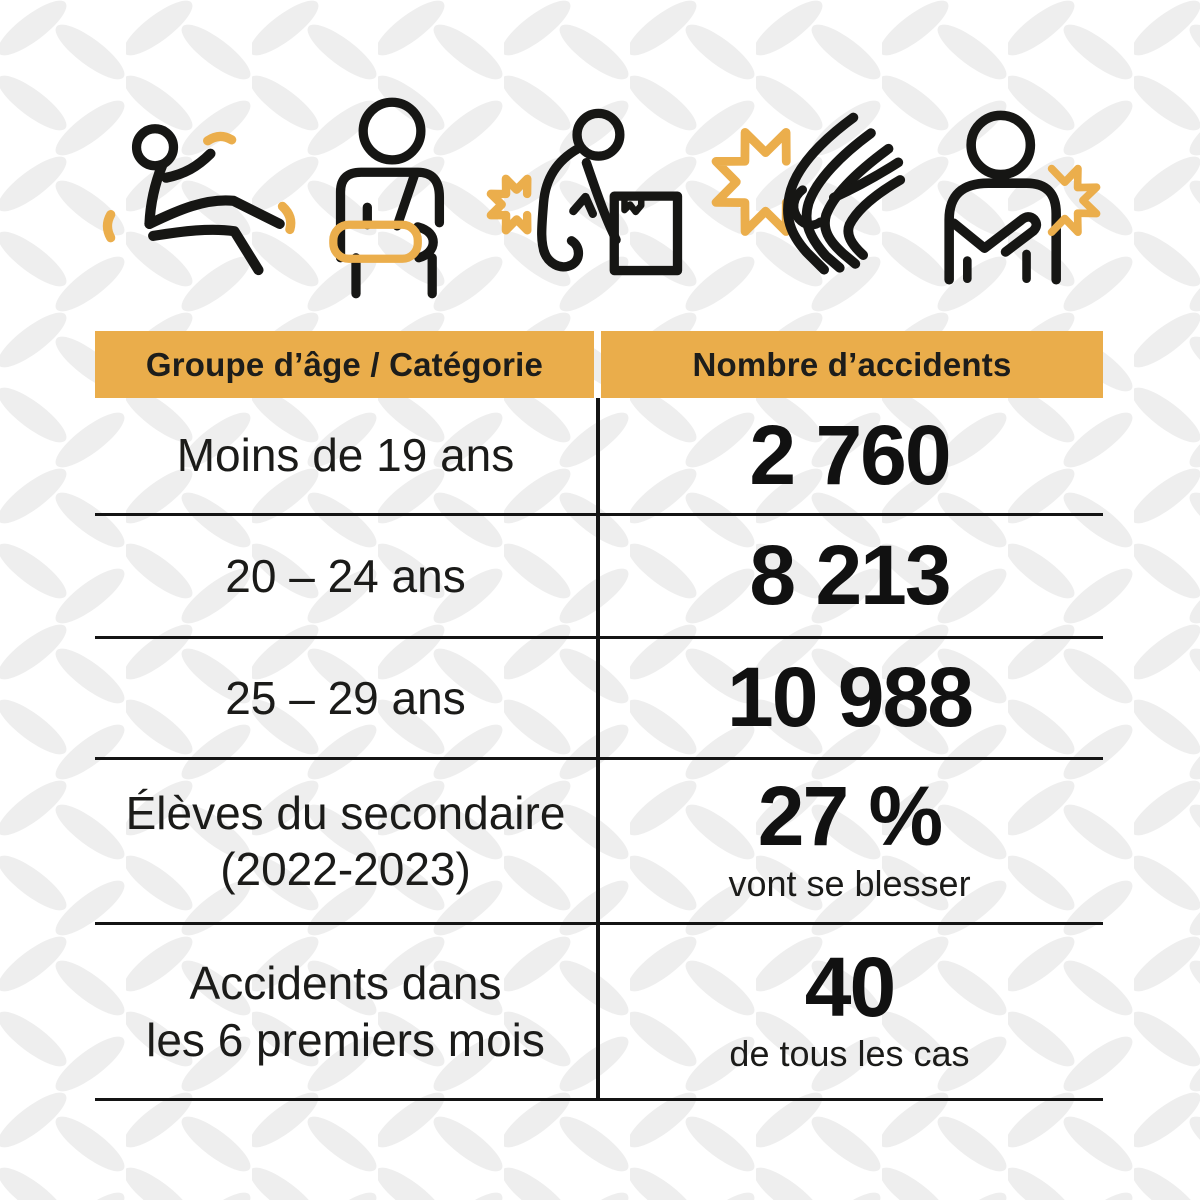 The image size is (1200, 1200). I want to click on header-accidents-label: Nombre d’accidents, so click(852, 364).